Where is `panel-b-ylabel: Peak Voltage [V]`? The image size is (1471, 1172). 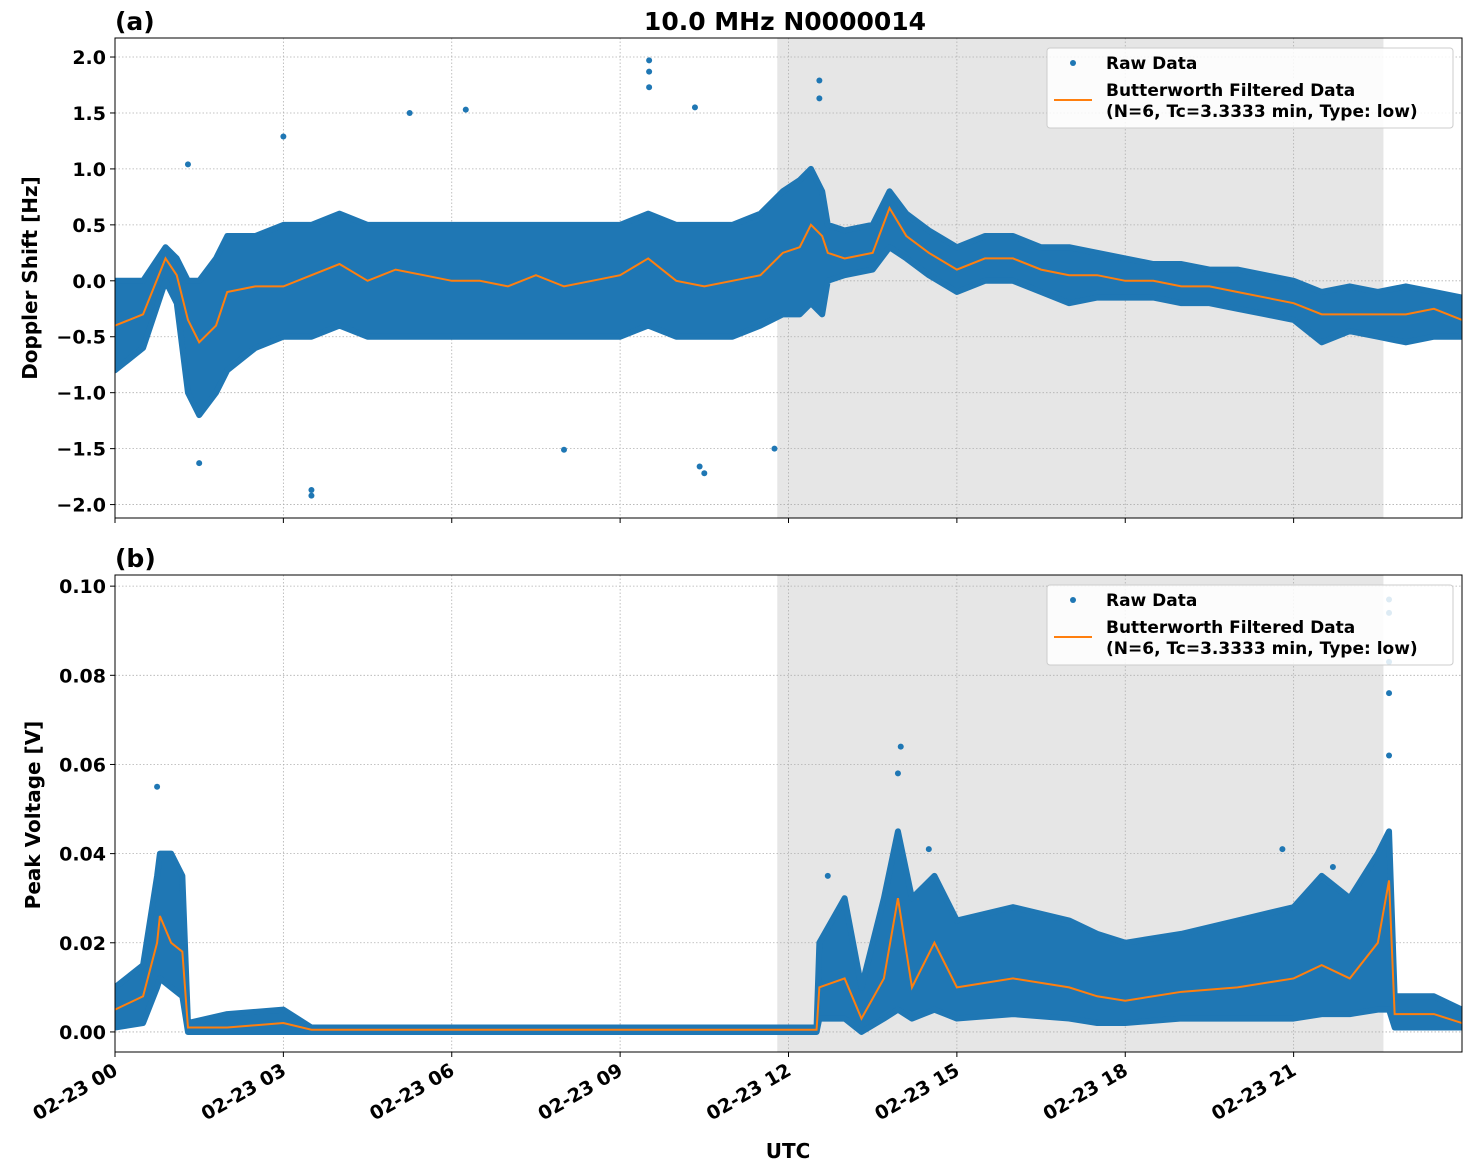 panel-b-ylabel: Peak Voltage [V] is located at coordinates (33, 815).